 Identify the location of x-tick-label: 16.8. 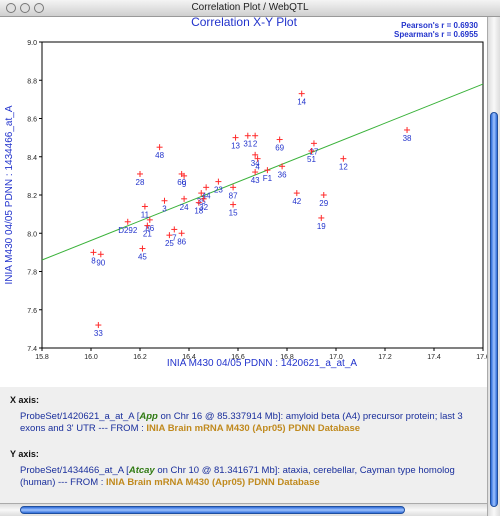
(287, 357).